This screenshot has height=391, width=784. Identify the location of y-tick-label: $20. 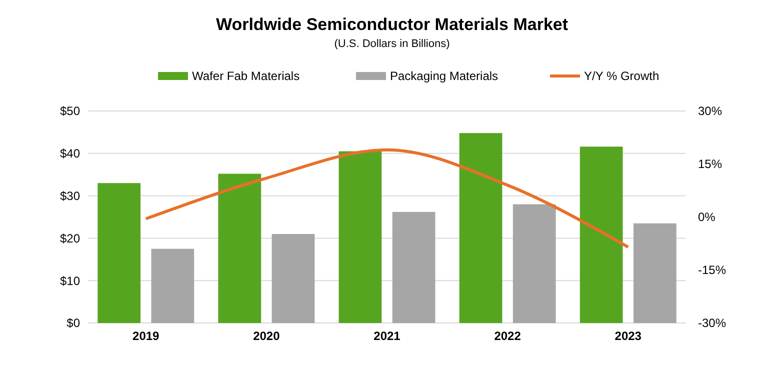
(70, 238).